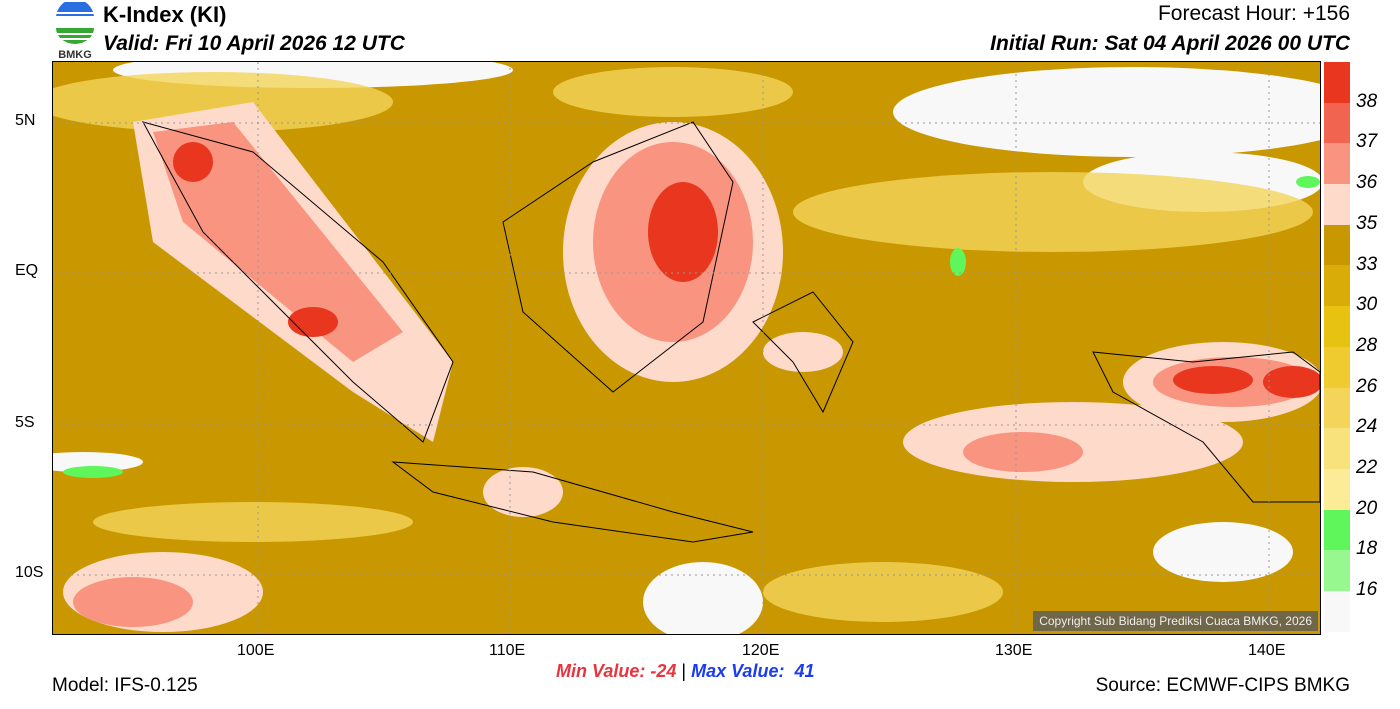  Describe the element at coordinates (165, 14) in the screenshot. I see `map-title: K-Index (KI)` at that location.